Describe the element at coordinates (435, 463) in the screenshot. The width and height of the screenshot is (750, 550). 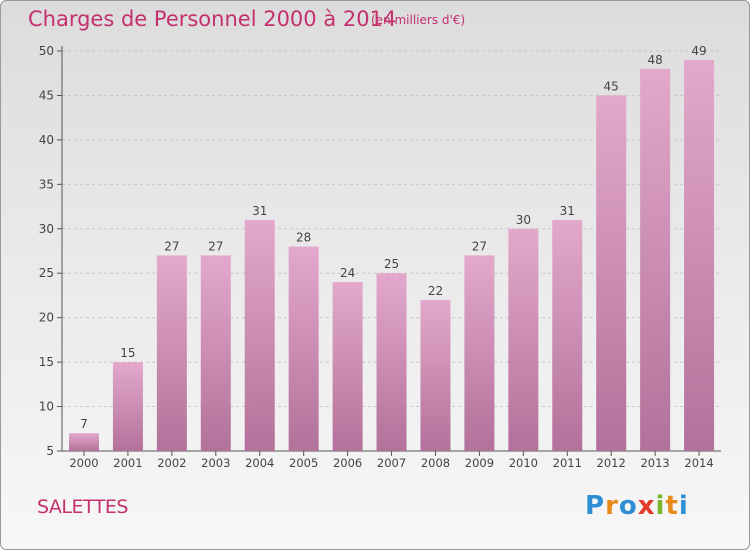
I see `x-tick-label: 2008` at that location.